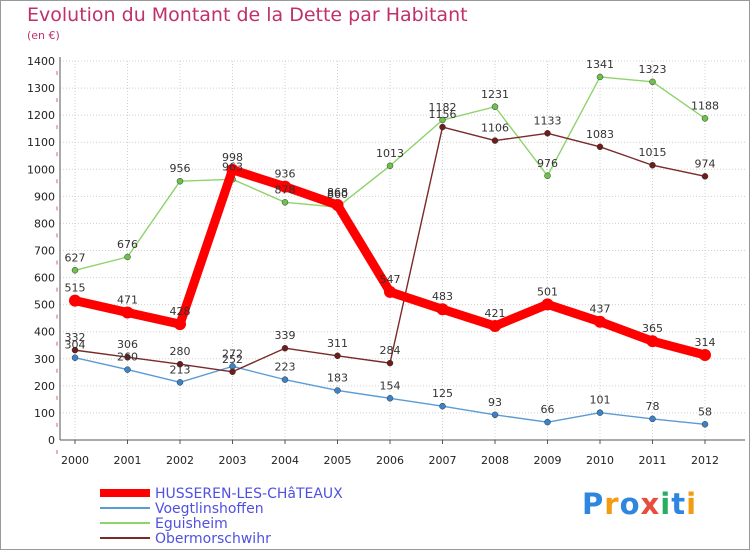 This screenshot has height=550, width=750. What do you see at coordinates (127, 299) in the screenshot?
I see `data-label: 471` at bounding box center [127, 299].